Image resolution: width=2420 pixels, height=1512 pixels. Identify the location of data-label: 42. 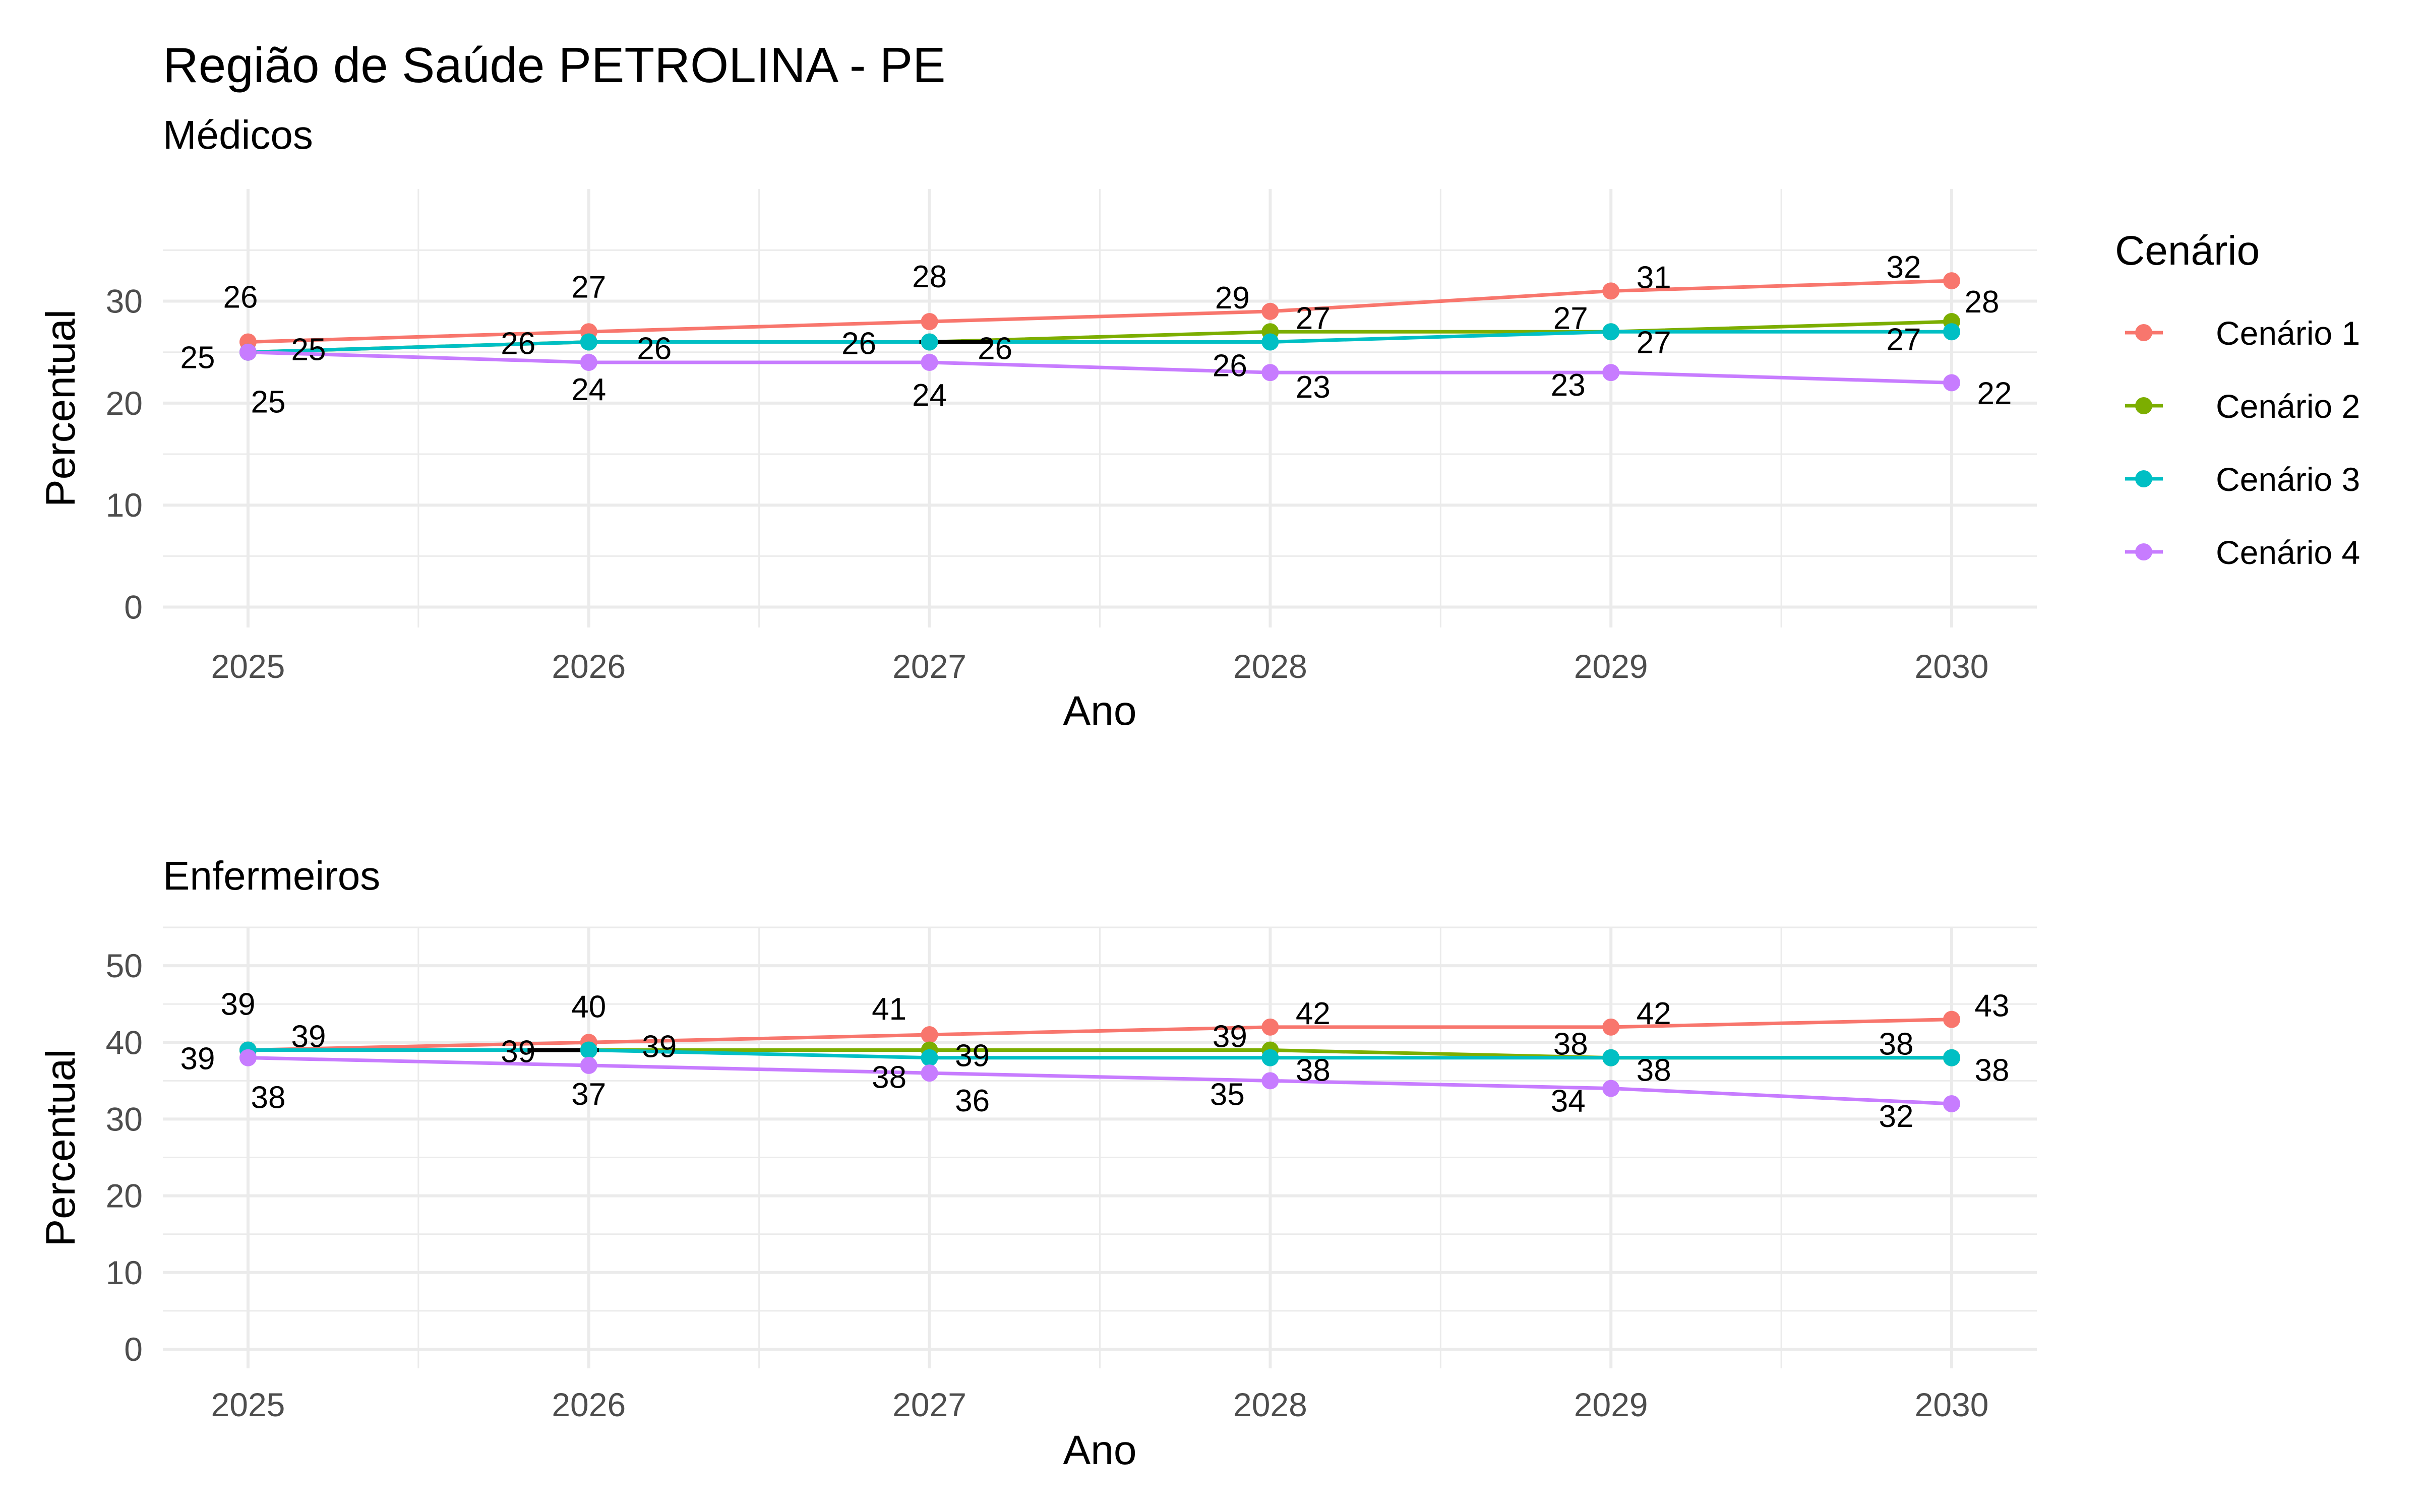
(1313, 1014).